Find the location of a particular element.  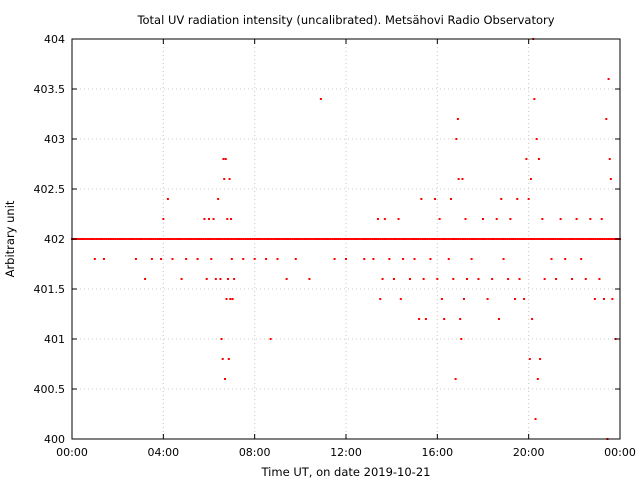

x-tick-label: 00:00 is located at coordinates (72, 452).